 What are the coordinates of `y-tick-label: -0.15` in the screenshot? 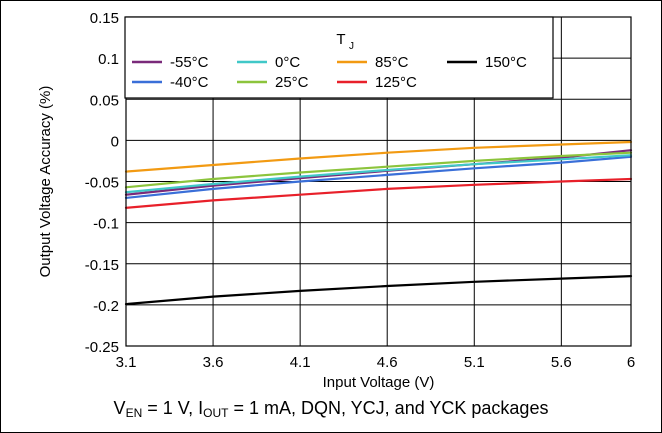 It's located at (102, 265).